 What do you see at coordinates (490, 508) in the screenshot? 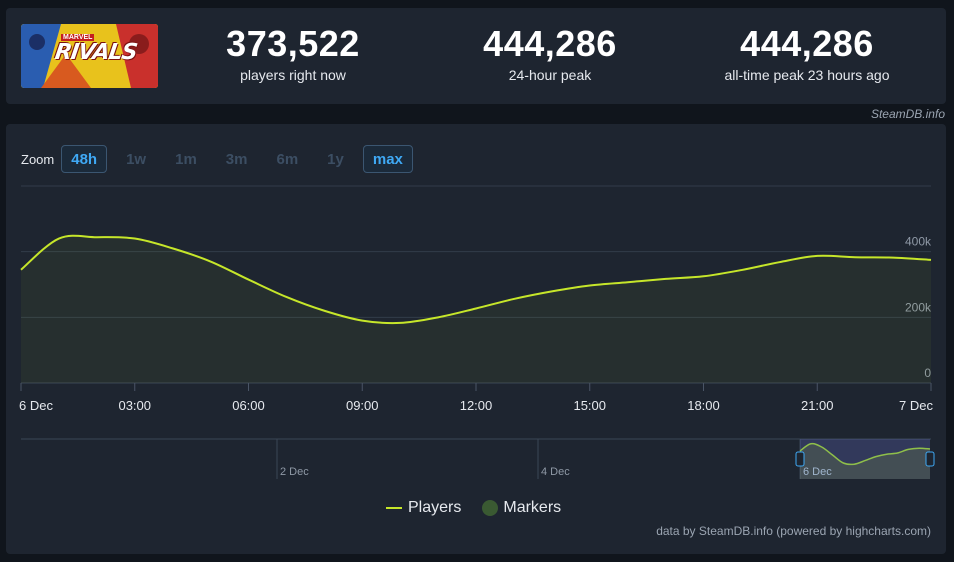
I see `legend-markers-swatch` at bounding box center [490, 508].